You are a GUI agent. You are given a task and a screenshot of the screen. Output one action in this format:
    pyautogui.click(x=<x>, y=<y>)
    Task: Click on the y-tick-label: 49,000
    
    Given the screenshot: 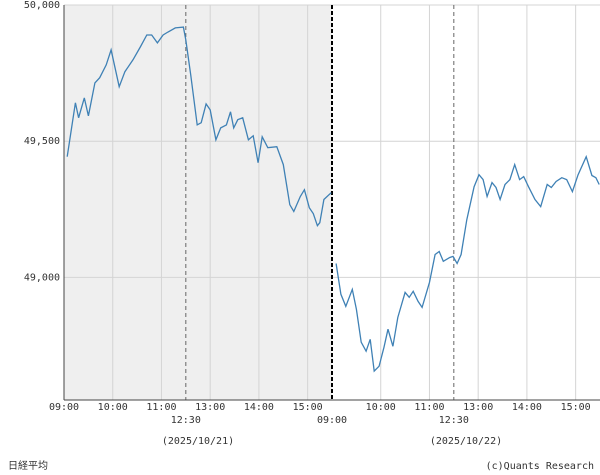 What is the action you would take?
    pyautogui.click(x=42, y=277)
    